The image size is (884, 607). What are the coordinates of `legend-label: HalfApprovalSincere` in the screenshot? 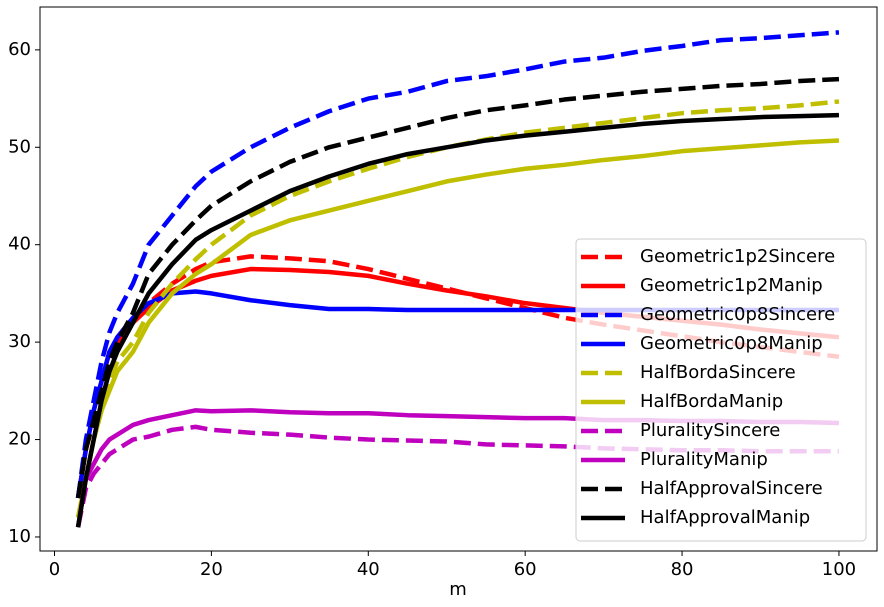 It's located at (731, 488).